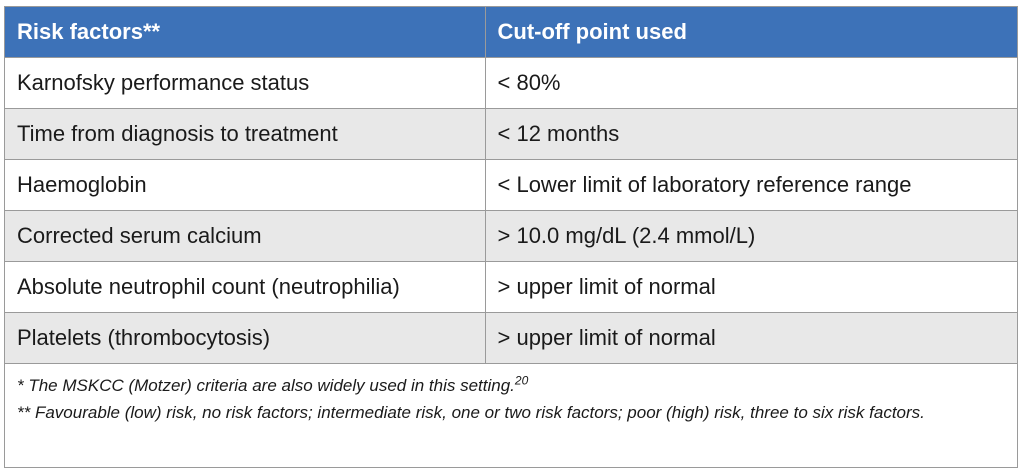  I want to click on footnote-reference-number: 20, so click(521, 379).